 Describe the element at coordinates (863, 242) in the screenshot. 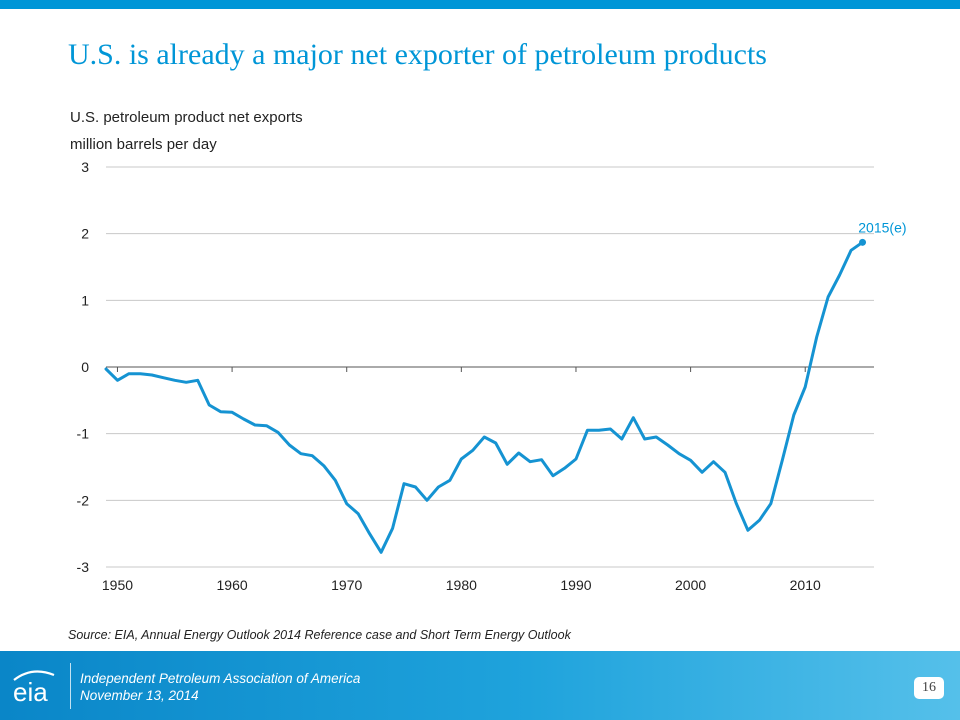

I see `endpoint-marker` at that location.